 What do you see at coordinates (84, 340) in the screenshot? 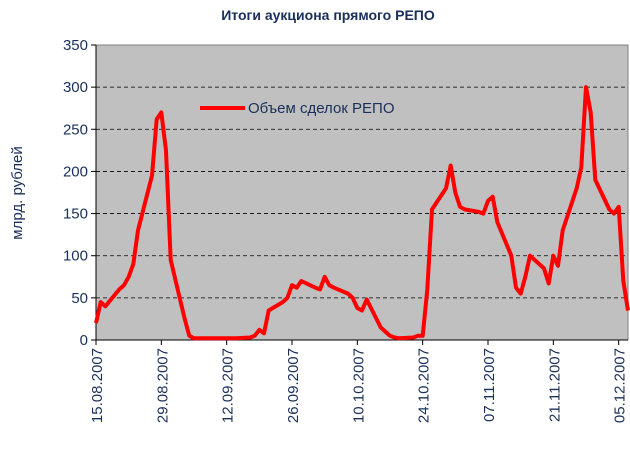
I see `y-tick-label: 0` at bounding box center [84, 340].